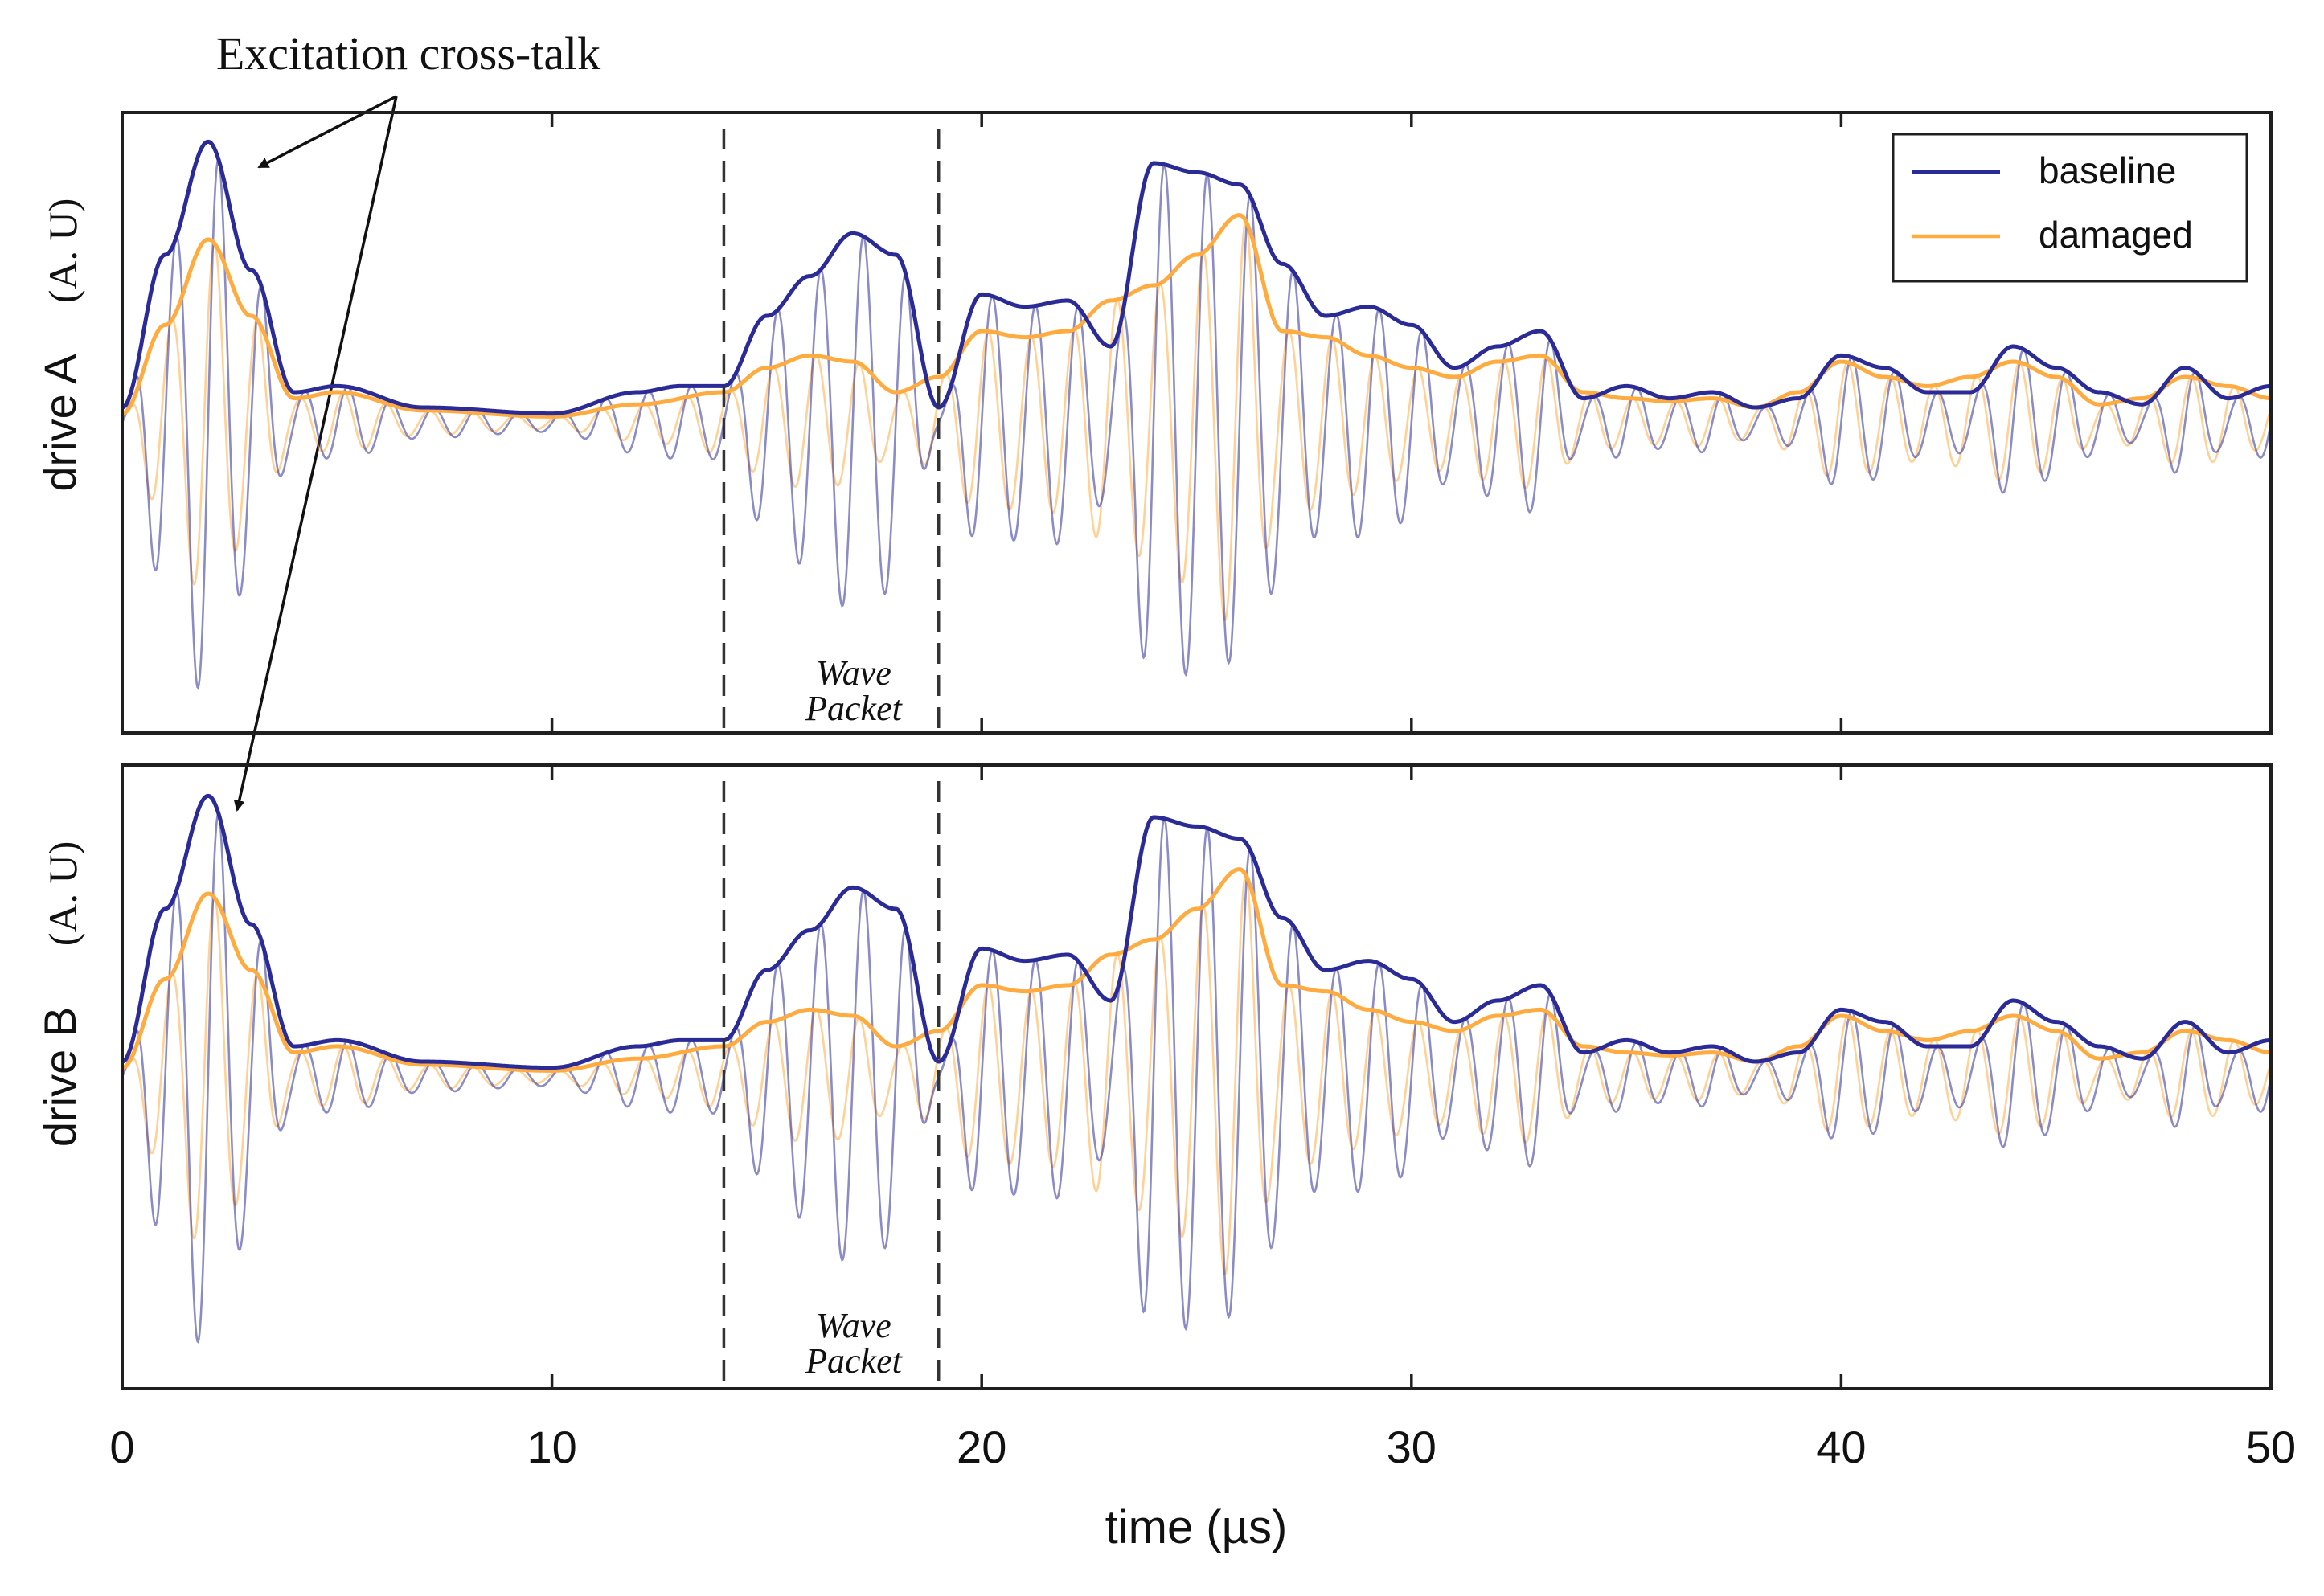 The width and height of the screenshot is (2324, 1596). What do you see at coordinates (2107, 170) in the screenshot?
I see `legend-baseline-label: baseline` at bounding box center [2107, 170].